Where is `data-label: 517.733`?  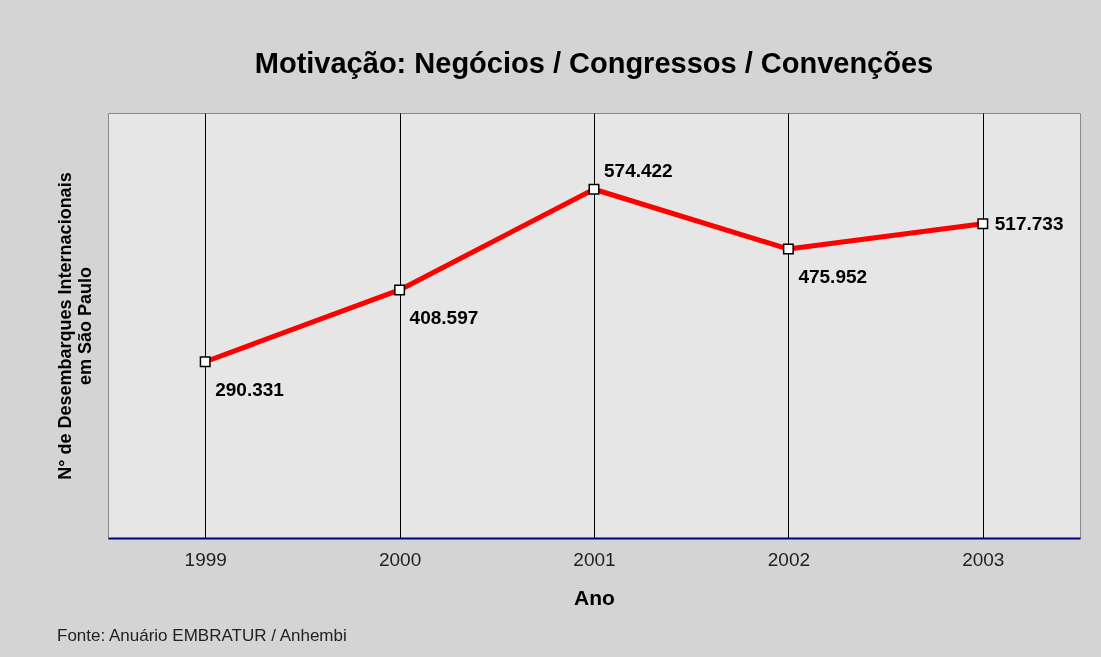
data-label: 517.733 is located at coordinates (1029, 223).